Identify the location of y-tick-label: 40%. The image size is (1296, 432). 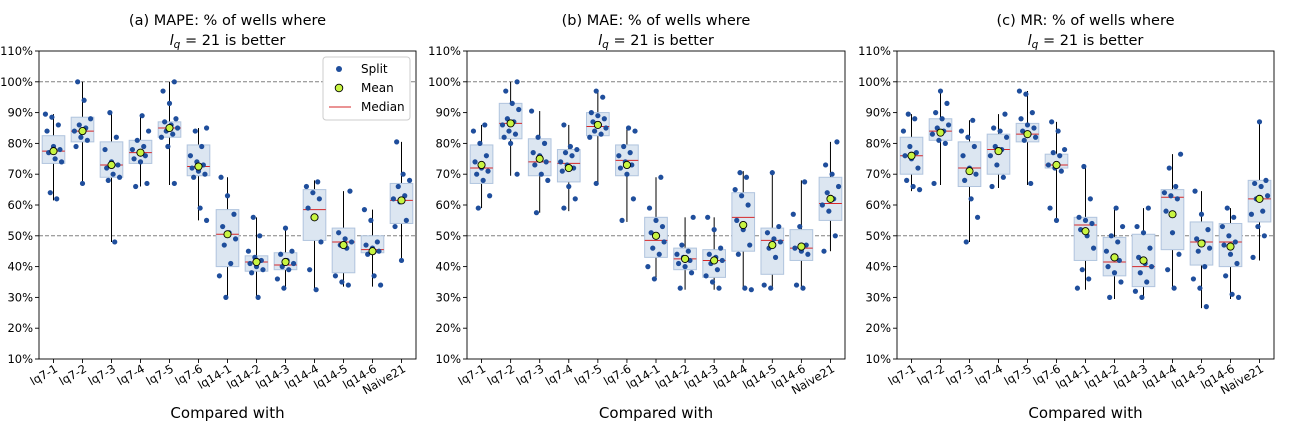
(20, 267).